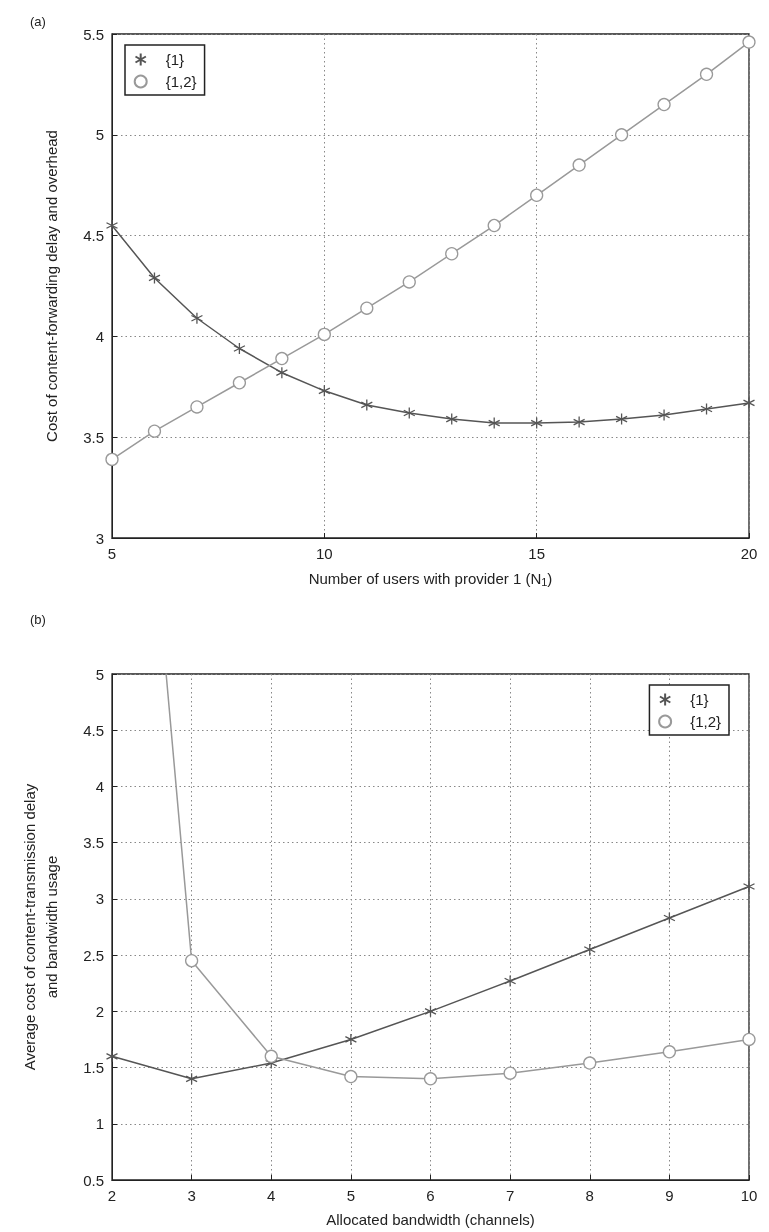  What do you see at coordinates (430, 579) in the screenshot?
I see `x-axis-title: Number of users with provider 1 (N1)` at bounding box center [430, 579].